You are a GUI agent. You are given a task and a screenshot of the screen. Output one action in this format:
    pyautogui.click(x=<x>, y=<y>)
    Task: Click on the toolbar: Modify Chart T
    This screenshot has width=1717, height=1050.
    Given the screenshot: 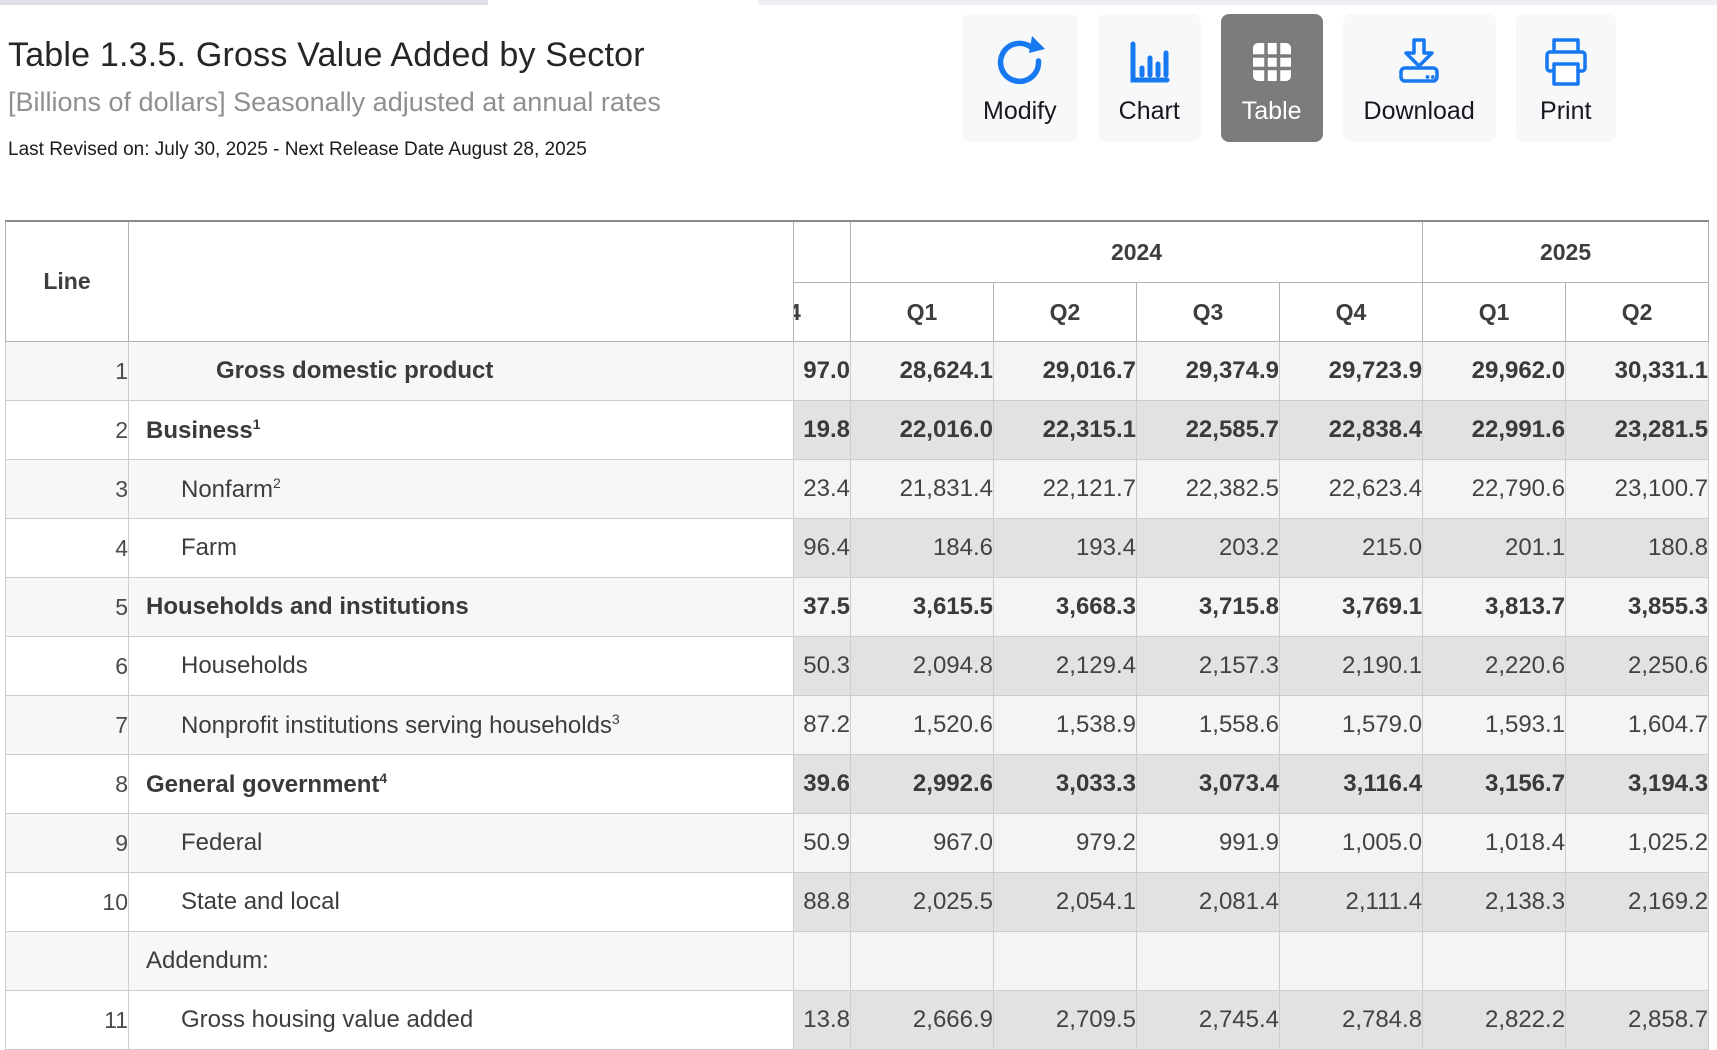 What is the action you would take?
    pyautogui.click(x=1289, y=78)
    